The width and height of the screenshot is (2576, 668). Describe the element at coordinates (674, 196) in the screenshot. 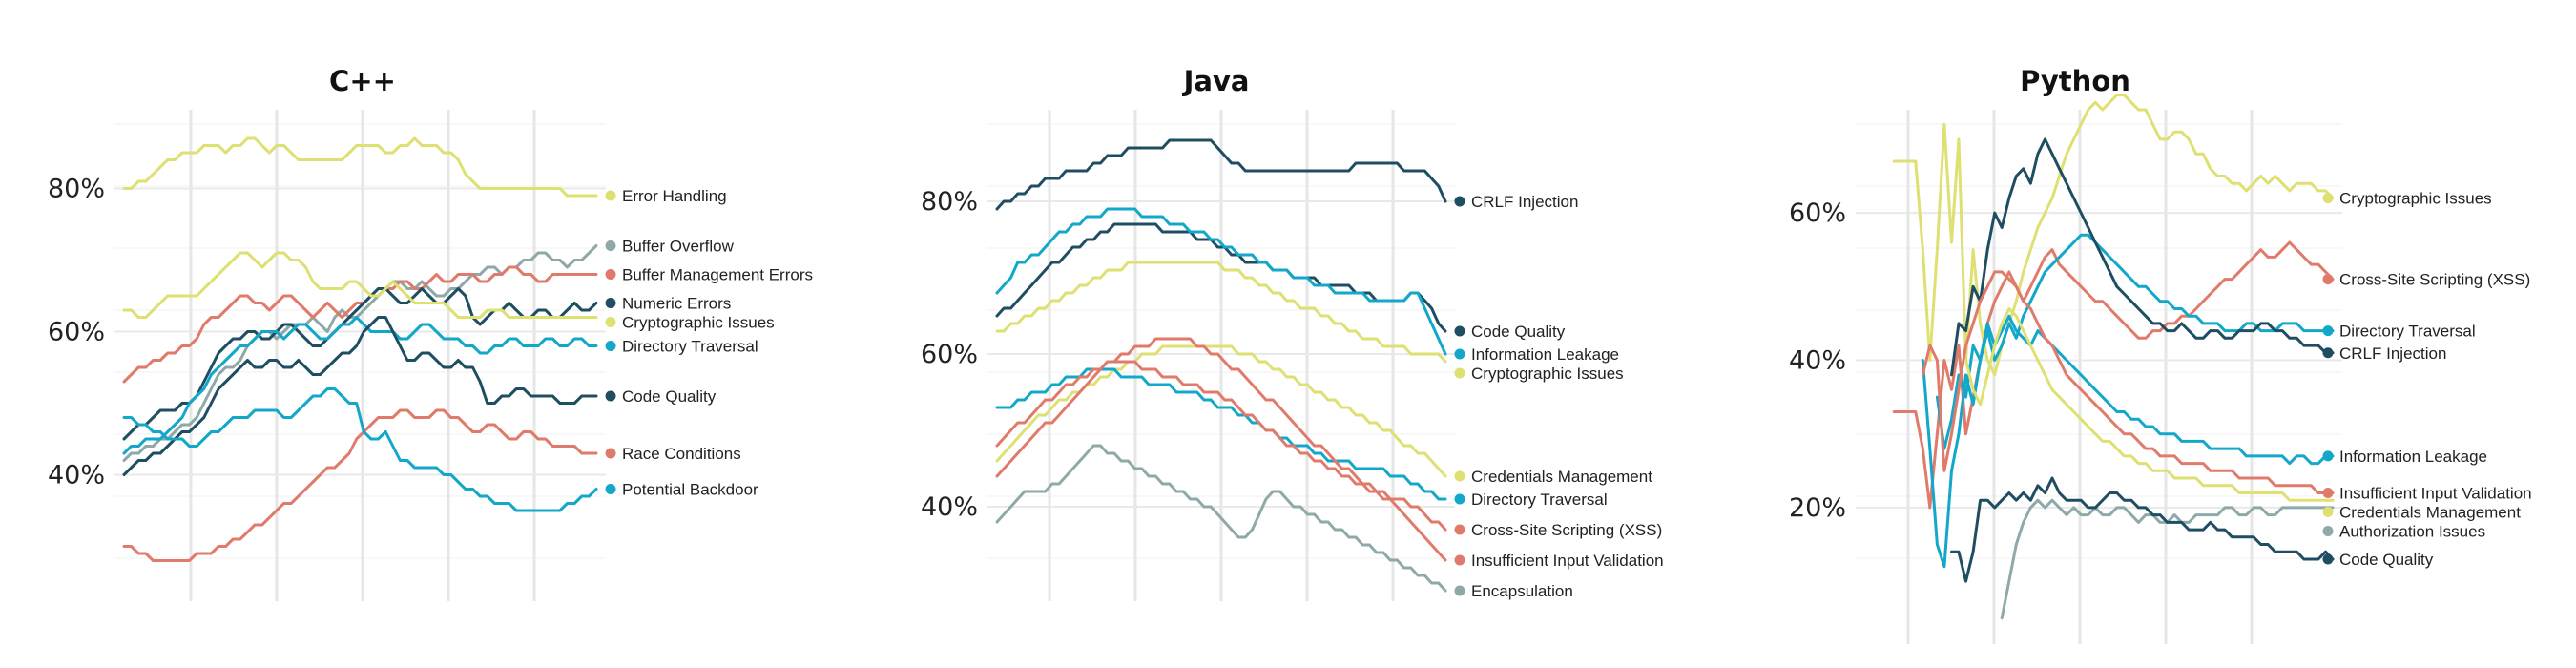

I see `series-label: Error Handling` at that location.